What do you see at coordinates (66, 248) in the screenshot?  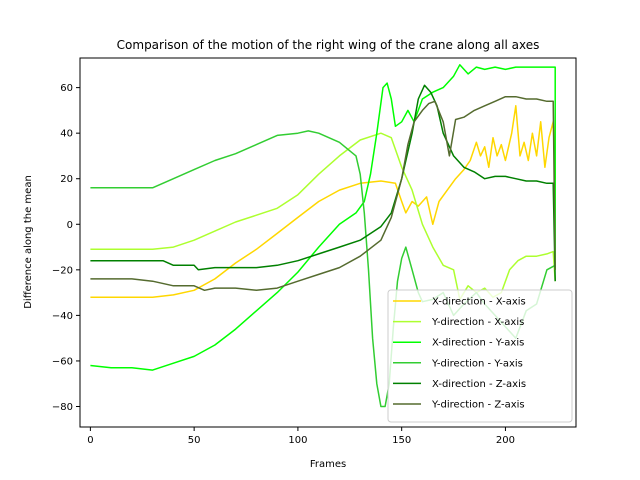 I see `y-axis-ticks: −80 −60 −40 −20 0 20 40 60` at bounding box center [66, 248].